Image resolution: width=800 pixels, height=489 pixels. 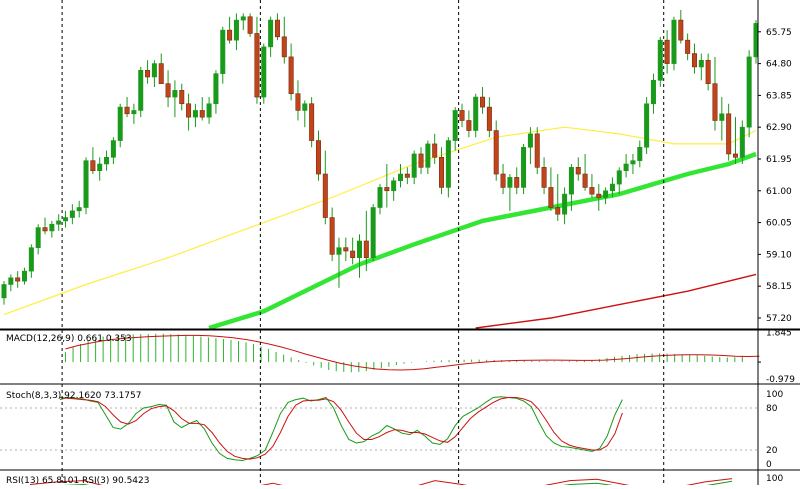 What do you see at coordinates (779, 334) in the screenshot?
I see `macd-tick-label: 1.845` at bounding box center [779, 334].